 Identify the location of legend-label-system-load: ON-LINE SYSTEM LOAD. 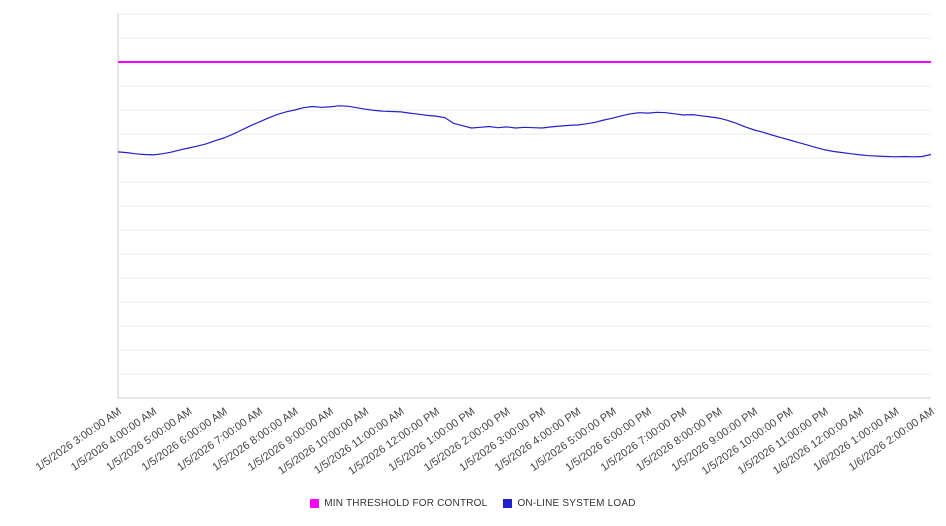
(576, 503).